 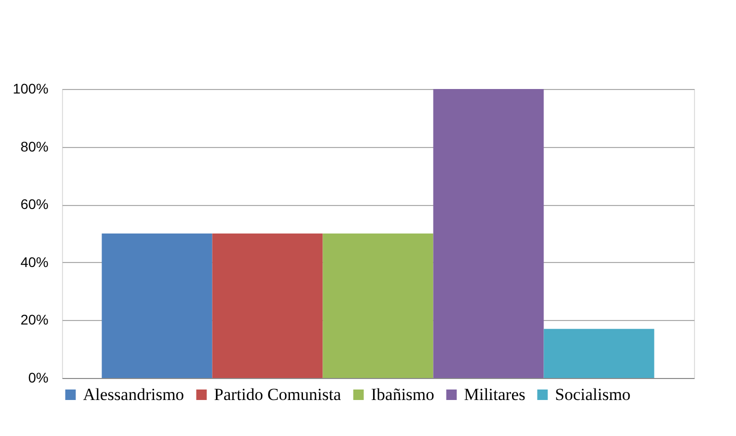 I want to click on legend-label: Militares, so click(x=495, y=394).